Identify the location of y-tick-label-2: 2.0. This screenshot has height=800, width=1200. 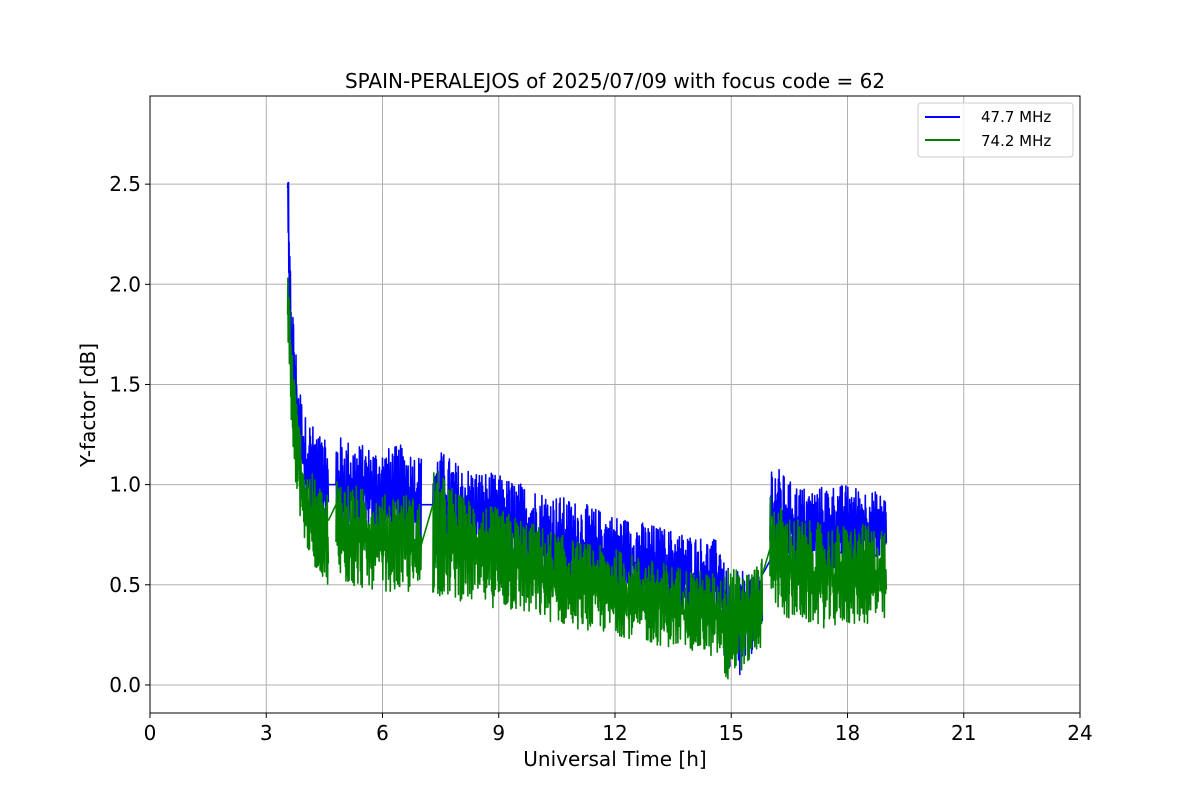
(125, 284).